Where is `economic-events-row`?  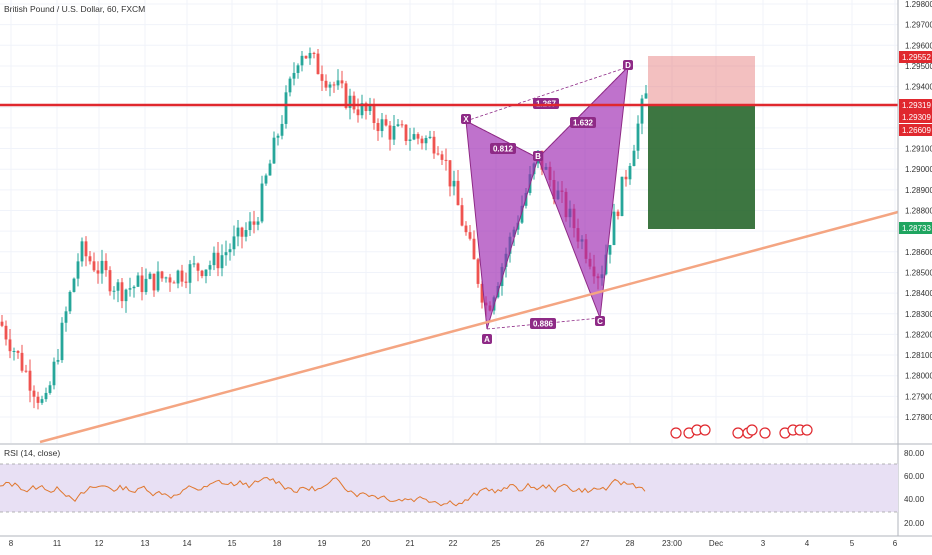 economic-events-row is located at coordinates (741, 431).